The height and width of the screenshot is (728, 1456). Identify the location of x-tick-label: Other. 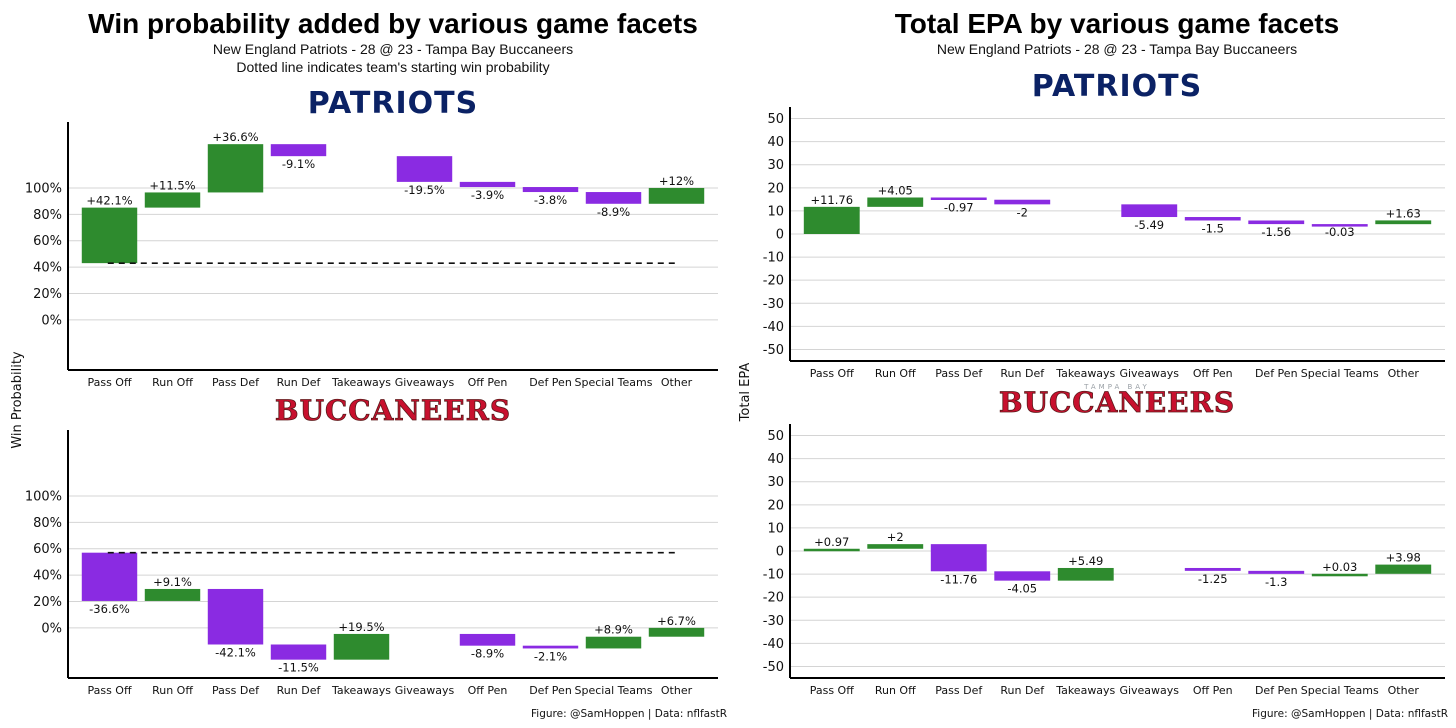
(677, 382).